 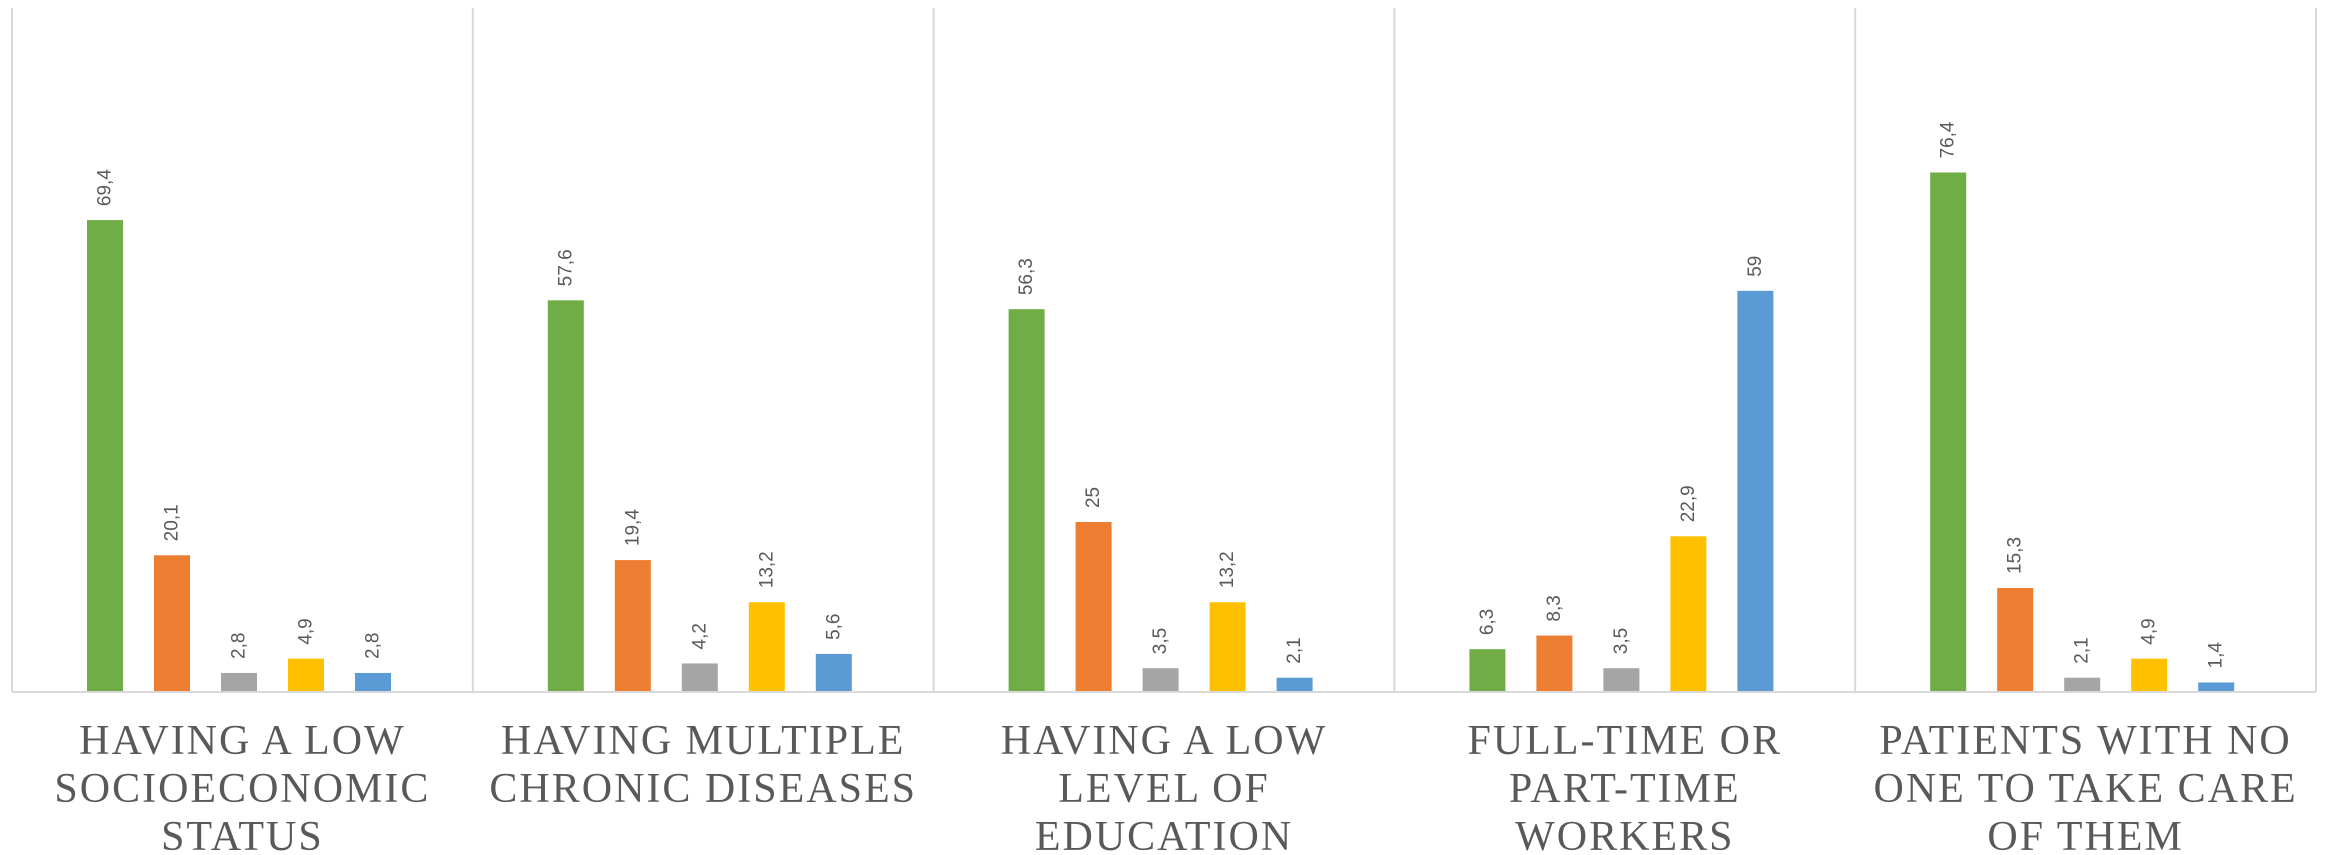 I want to click on category-label-3-line-0: FULL-TIME OR, so click(x=1625, y=741).